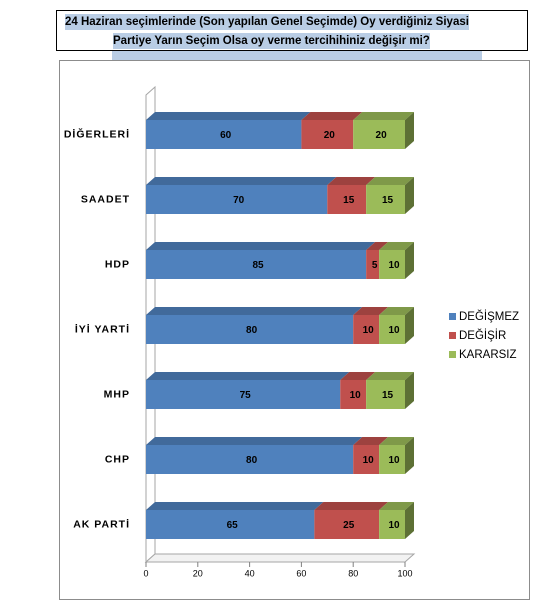  I want to click on data-label-saadet-kararsiz: 15, so click(388, 200).